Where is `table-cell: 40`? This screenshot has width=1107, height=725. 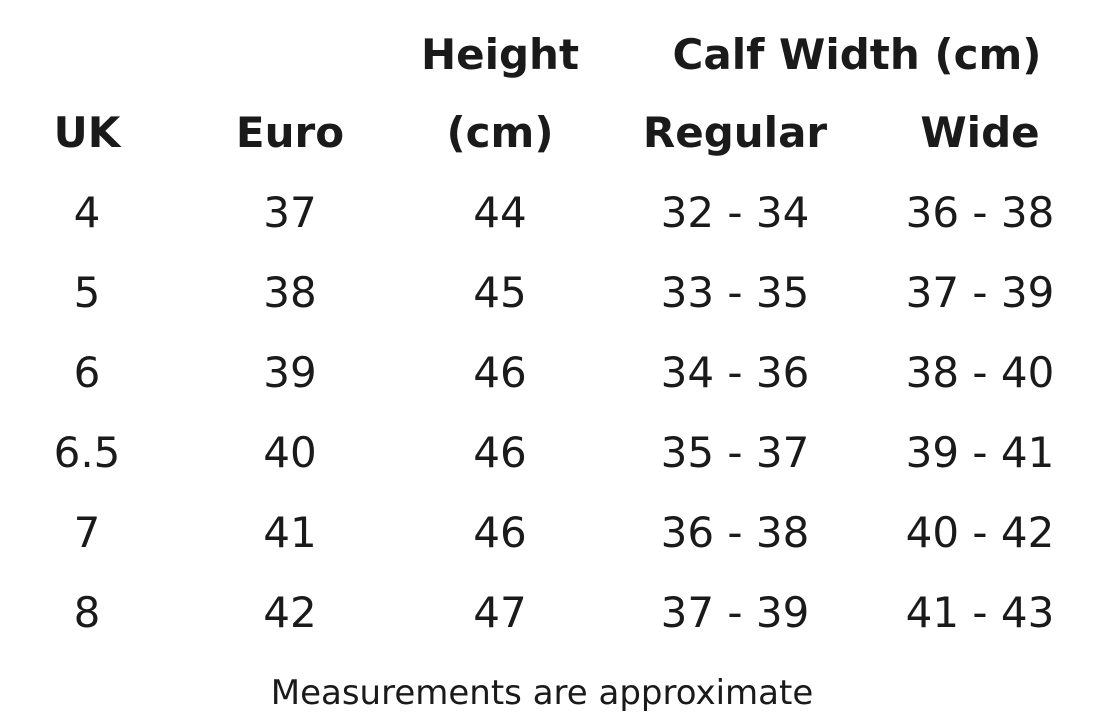 table-cell: 40 is located at coordinates (290, 452).